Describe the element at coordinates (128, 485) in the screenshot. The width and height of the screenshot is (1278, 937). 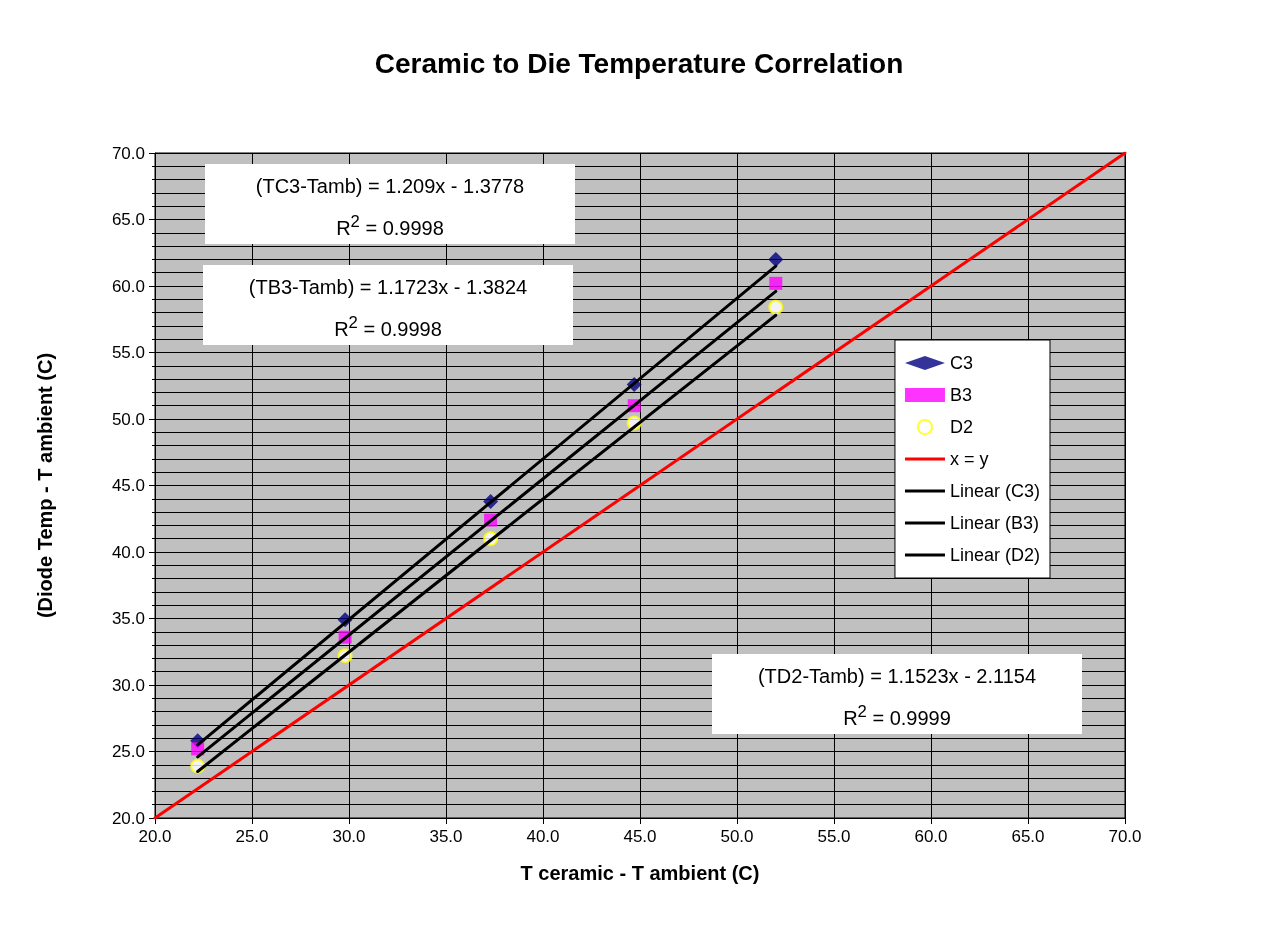
I see `y-tick-label: 45.0` at that location.